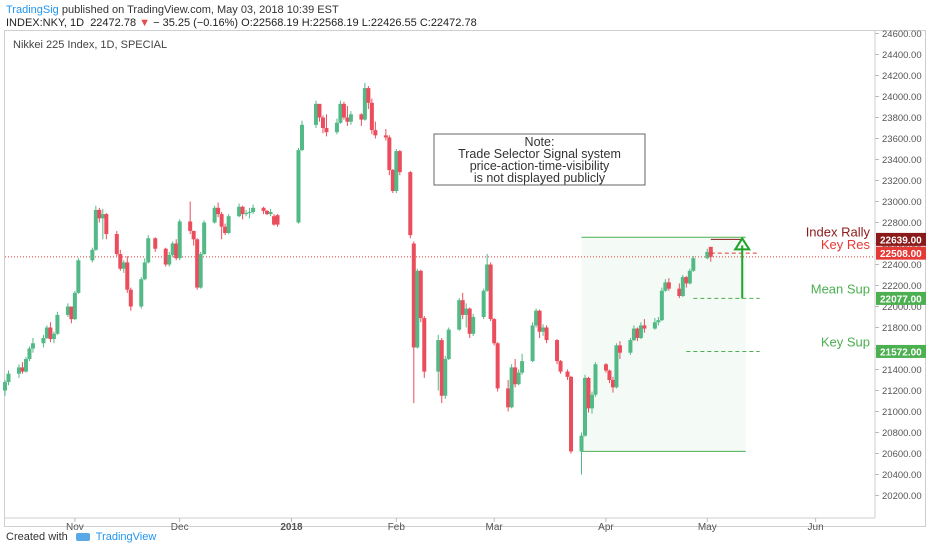 The image size is (932, 550). Describe the element at coordinates (196, 23) in the screenshot. I see `price-change: − 35.25 (−0.16%)` at that location.